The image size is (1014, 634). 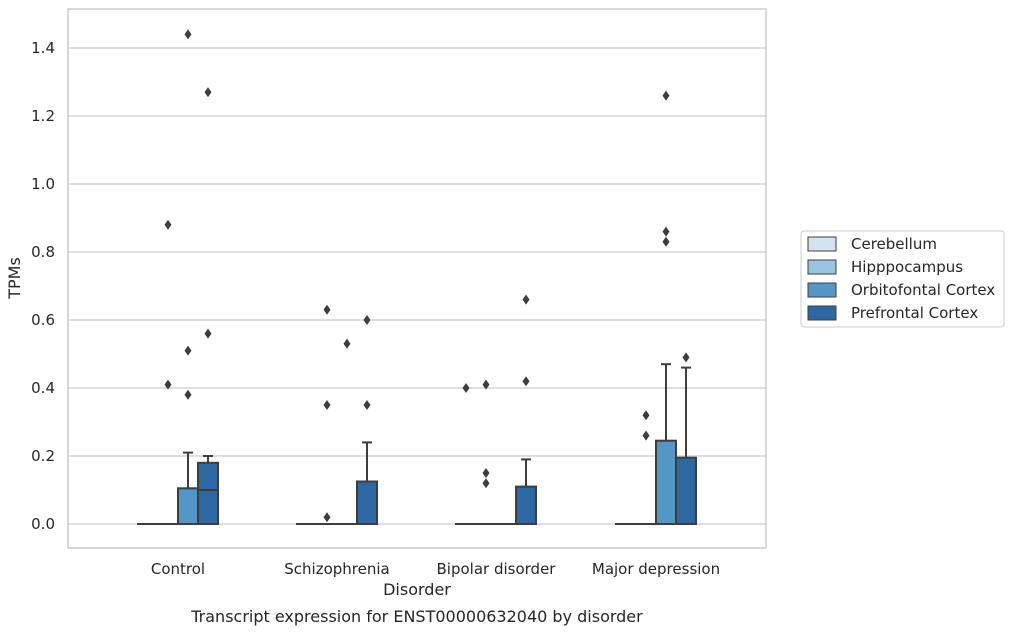 I want to click on x-tick-label: Bipolar disorder, so click(x=497, y=569).